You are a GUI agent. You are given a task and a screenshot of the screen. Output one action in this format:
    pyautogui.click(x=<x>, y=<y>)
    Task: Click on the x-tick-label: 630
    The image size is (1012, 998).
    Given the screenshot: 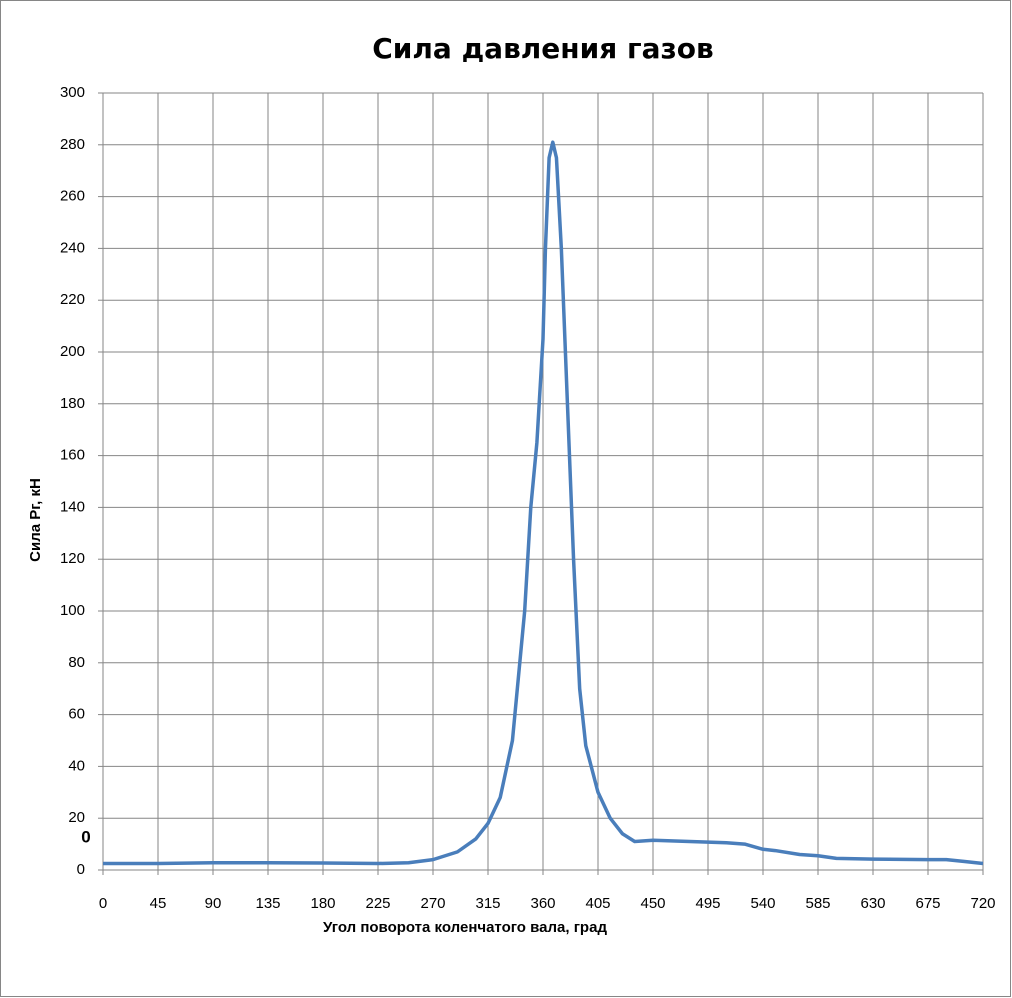 What is the action you would take?
    pyautogui.click(x=872, y=903)
    